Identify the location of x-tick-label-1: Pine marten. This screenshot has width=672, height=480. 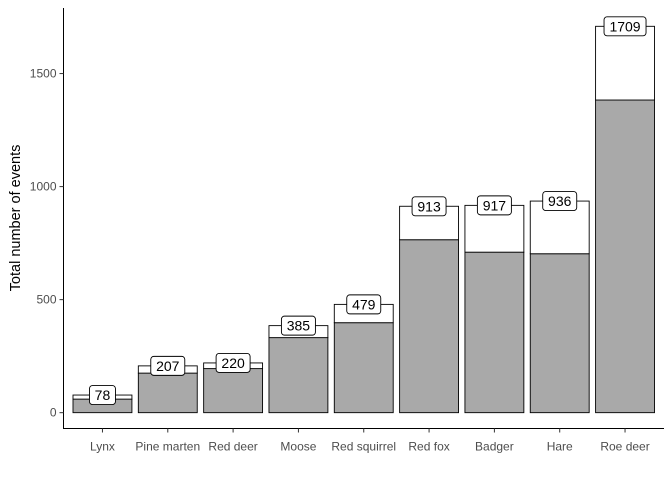
(167, 447).